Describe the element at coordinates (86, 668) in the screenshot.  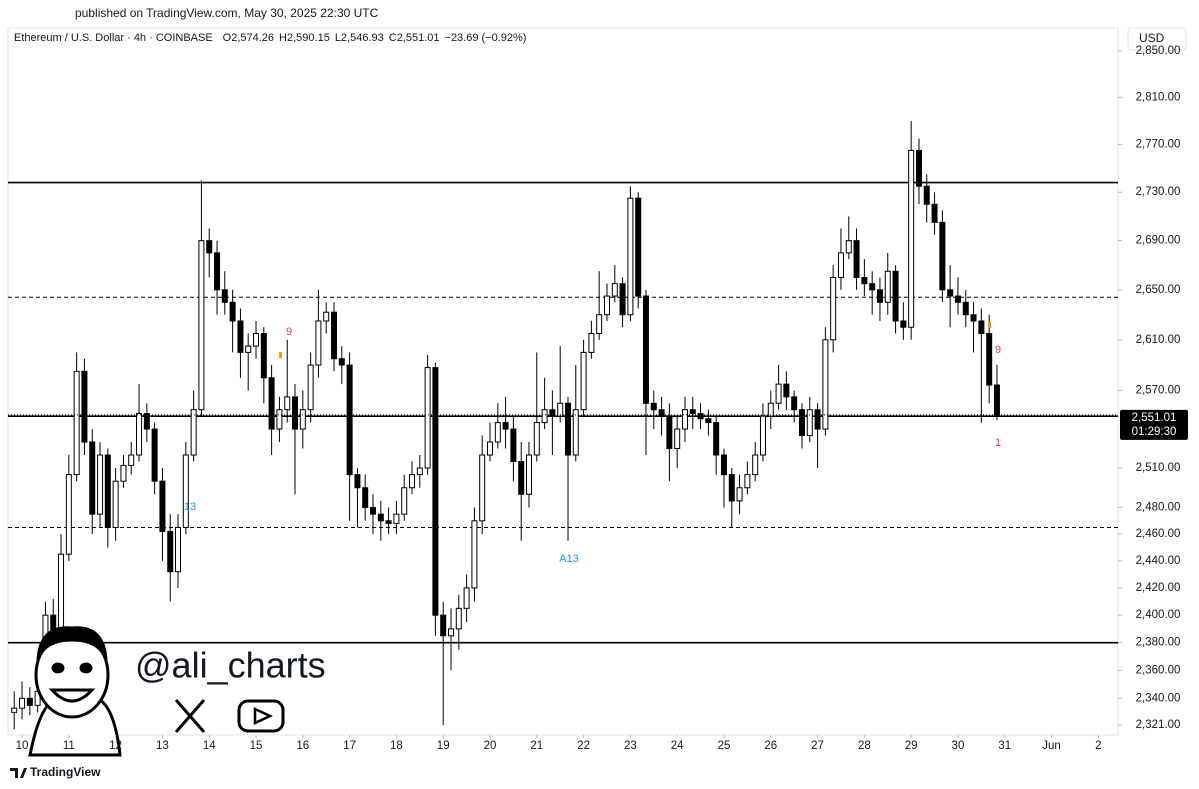
I see `avatar-eye` at that location.